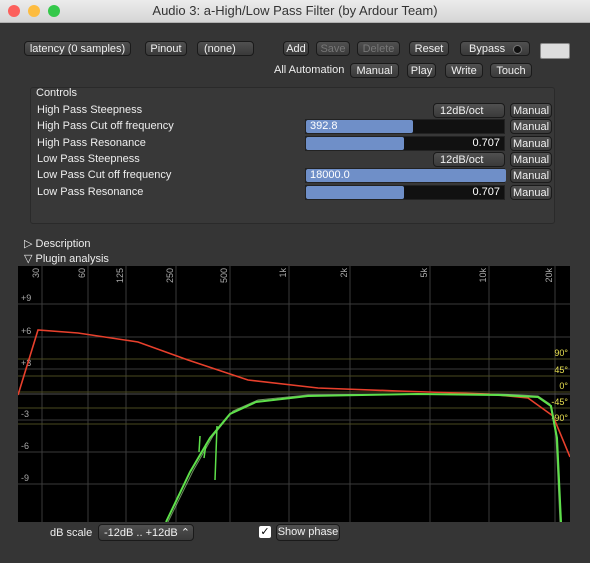 This screenshot has height=563, width=590. Describe the element at coordinates (225, 48) in the screenshot. I see `preset-dropdown: (none)` at that location.